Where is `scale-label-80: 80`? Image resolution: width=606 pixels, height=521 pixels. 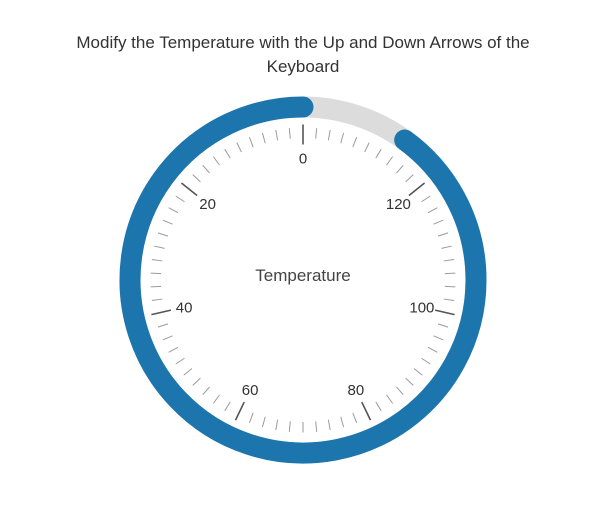 scale-label-80: 80 is located at coordinates (356, 390).